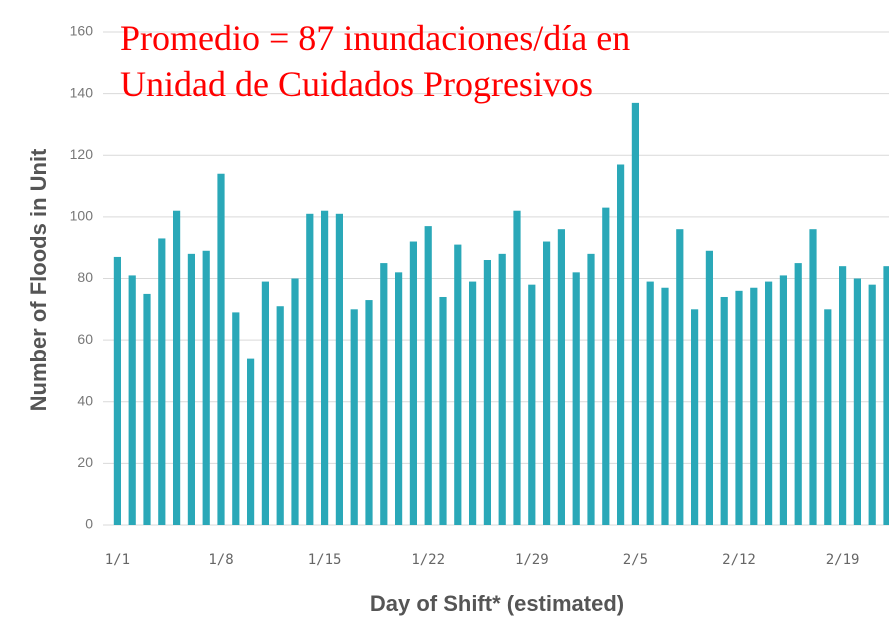  What do you see at coordinates (82, 216) in the screenshot?
I see `y-tick-label: 100` at bounding box center [82, 216].